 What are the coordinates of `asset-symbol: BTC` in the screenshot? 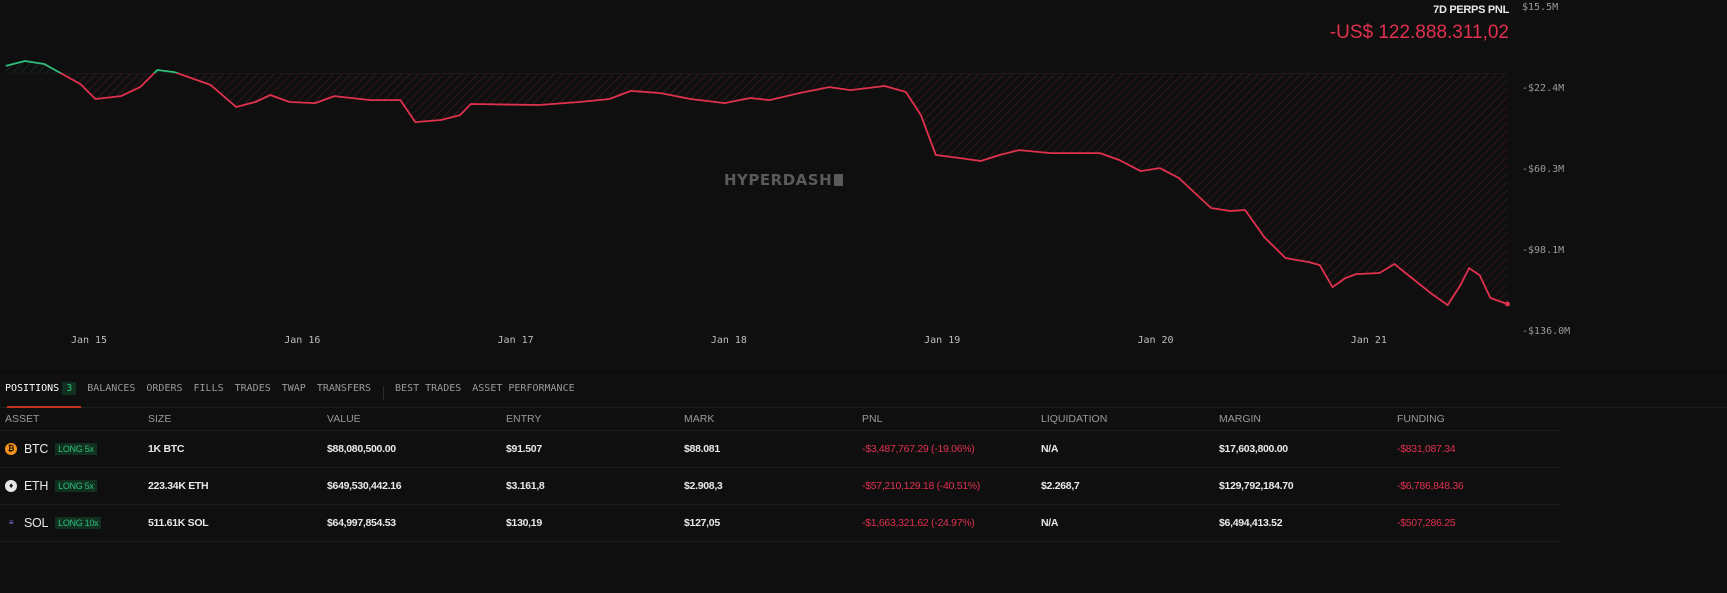 It's located at (36, 448).